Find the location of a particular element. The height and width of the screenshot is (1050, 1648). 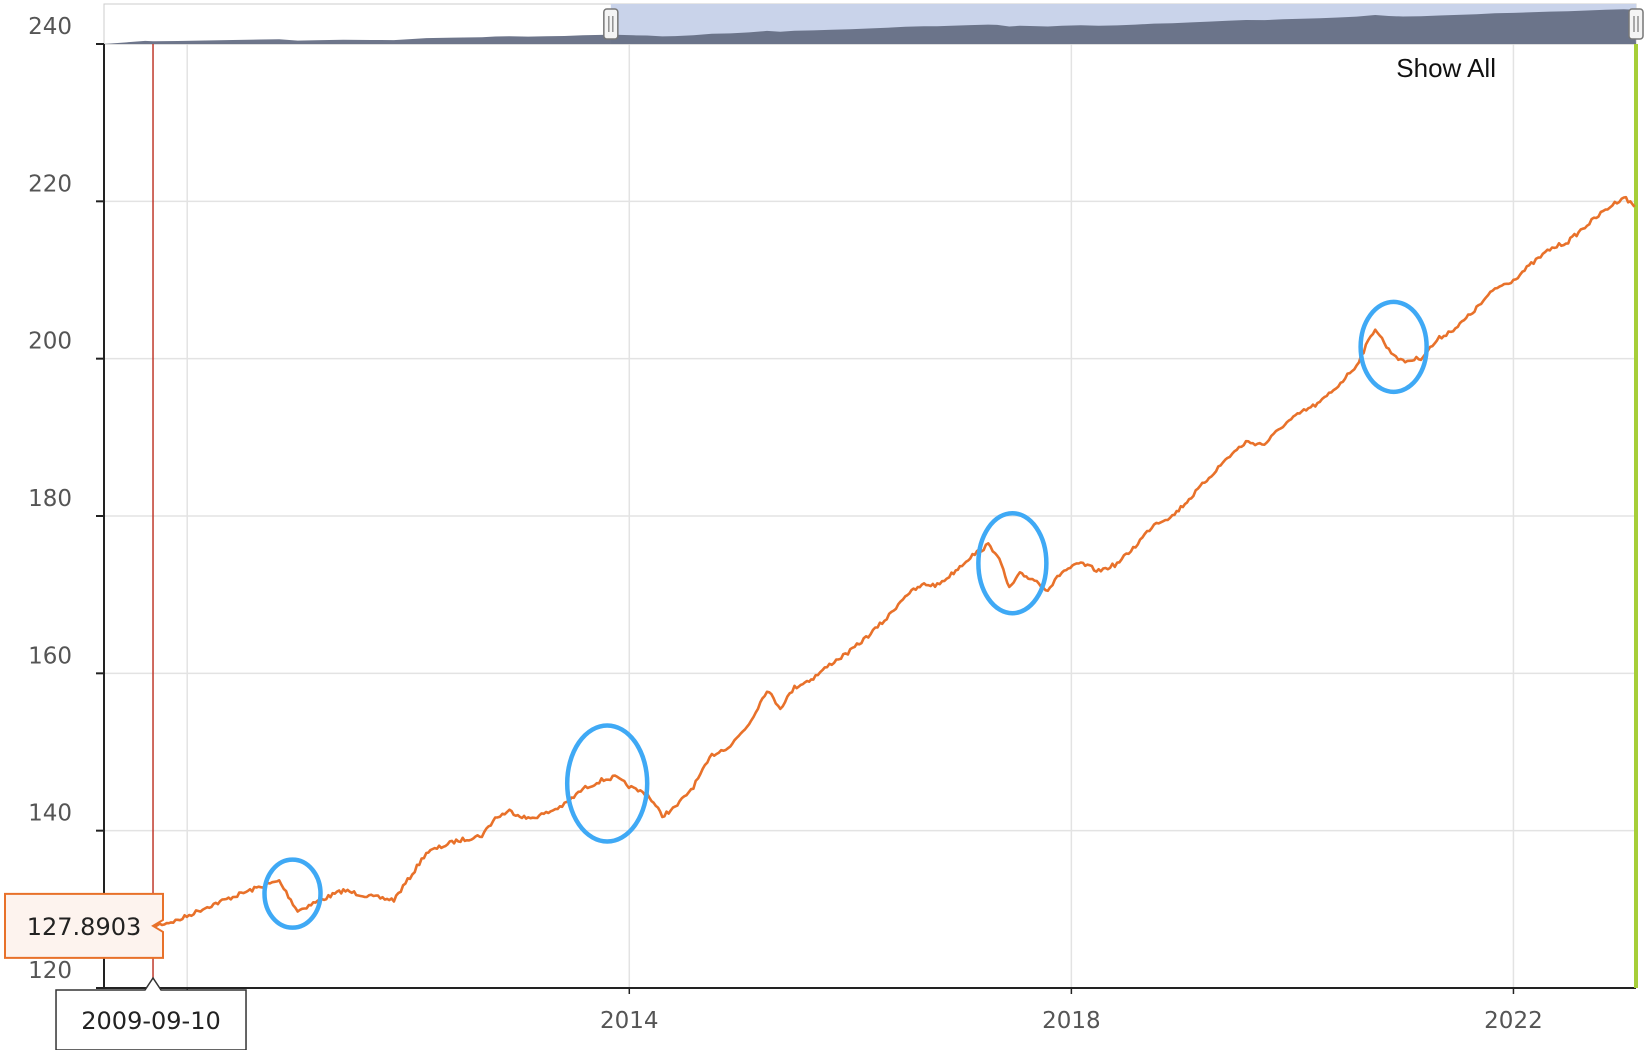

crosshair-value-box is located at coordinates (84, 925).